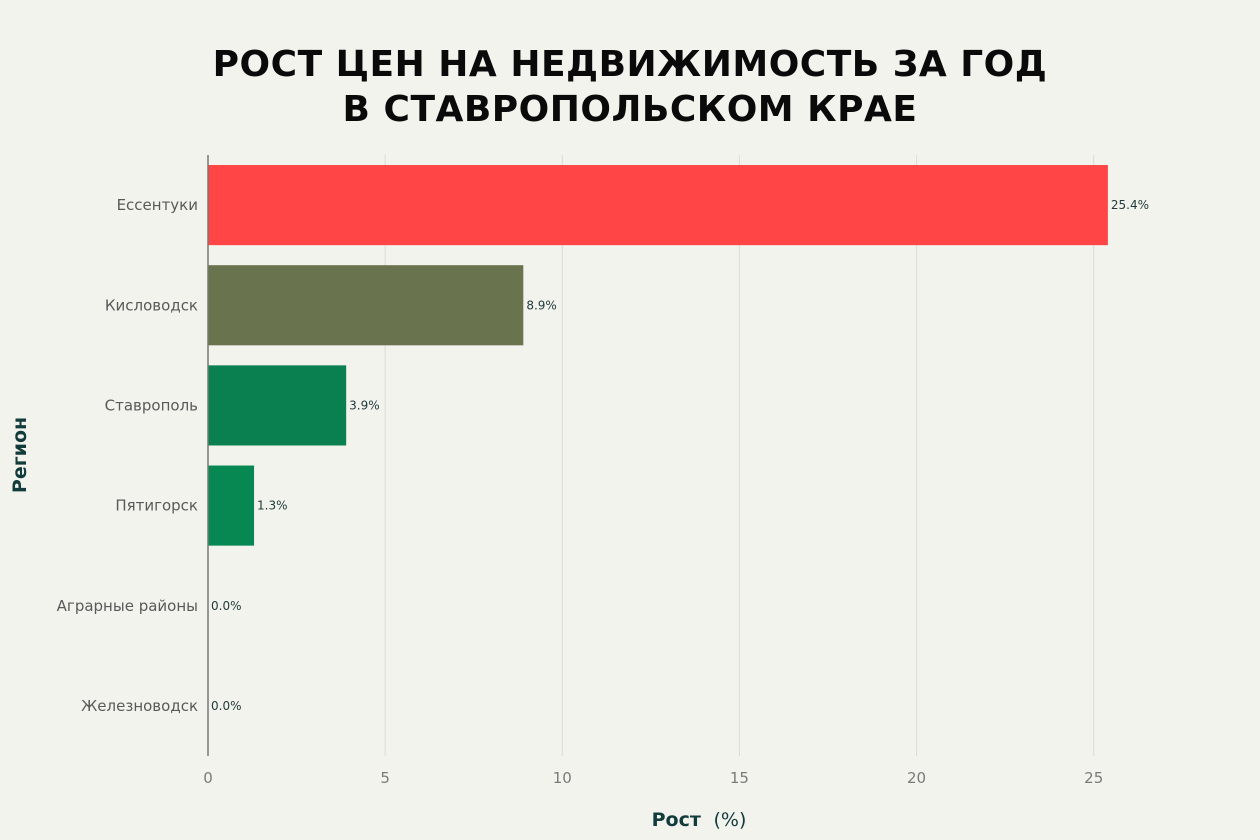  Describe the element at coordinates (20, 455) in the screenshot. I see `y-axis-title: Регион` at that location.